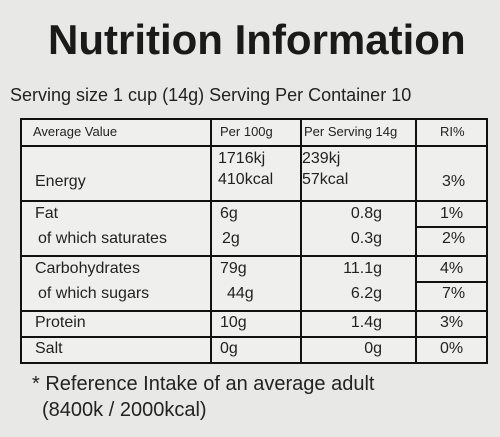 The width and height of the screenshot is (500, 437). What do you see at coordinates (49, 348) in the screenshot?
I see `nutrient: Salt` at bounding box center [49, 348].